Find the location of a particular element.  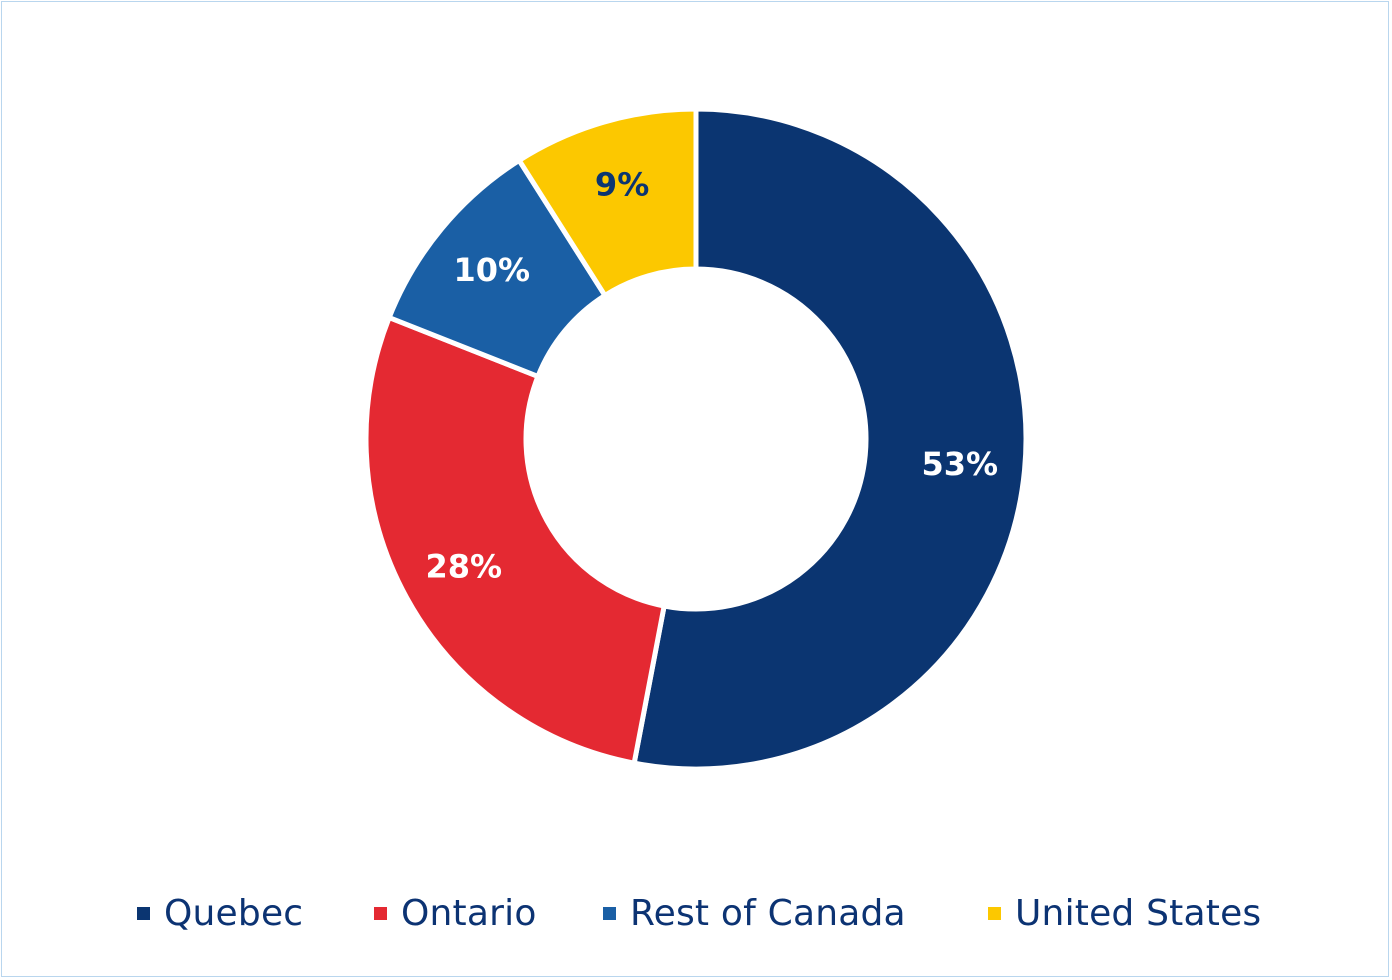

legend-item-quebec: Quebec is located at coordinates (220, 913).